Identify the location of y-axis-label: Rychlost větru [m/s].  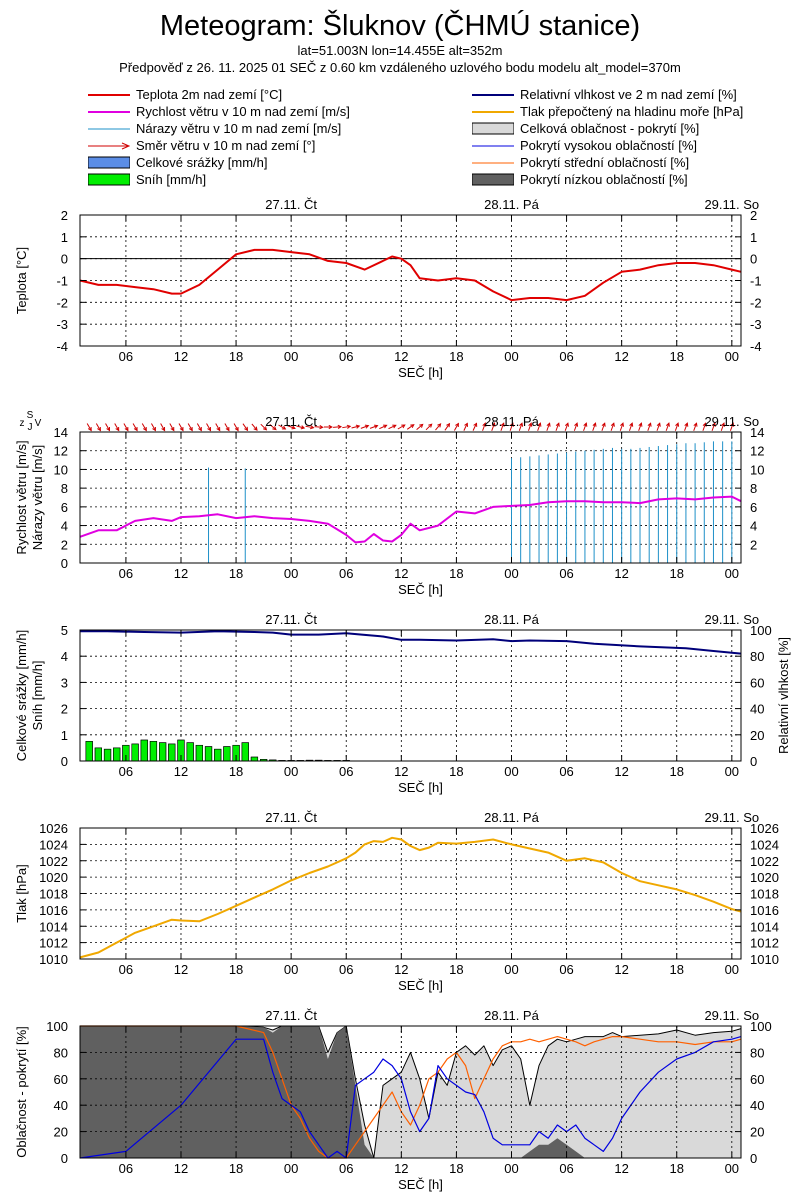
(21, 497).